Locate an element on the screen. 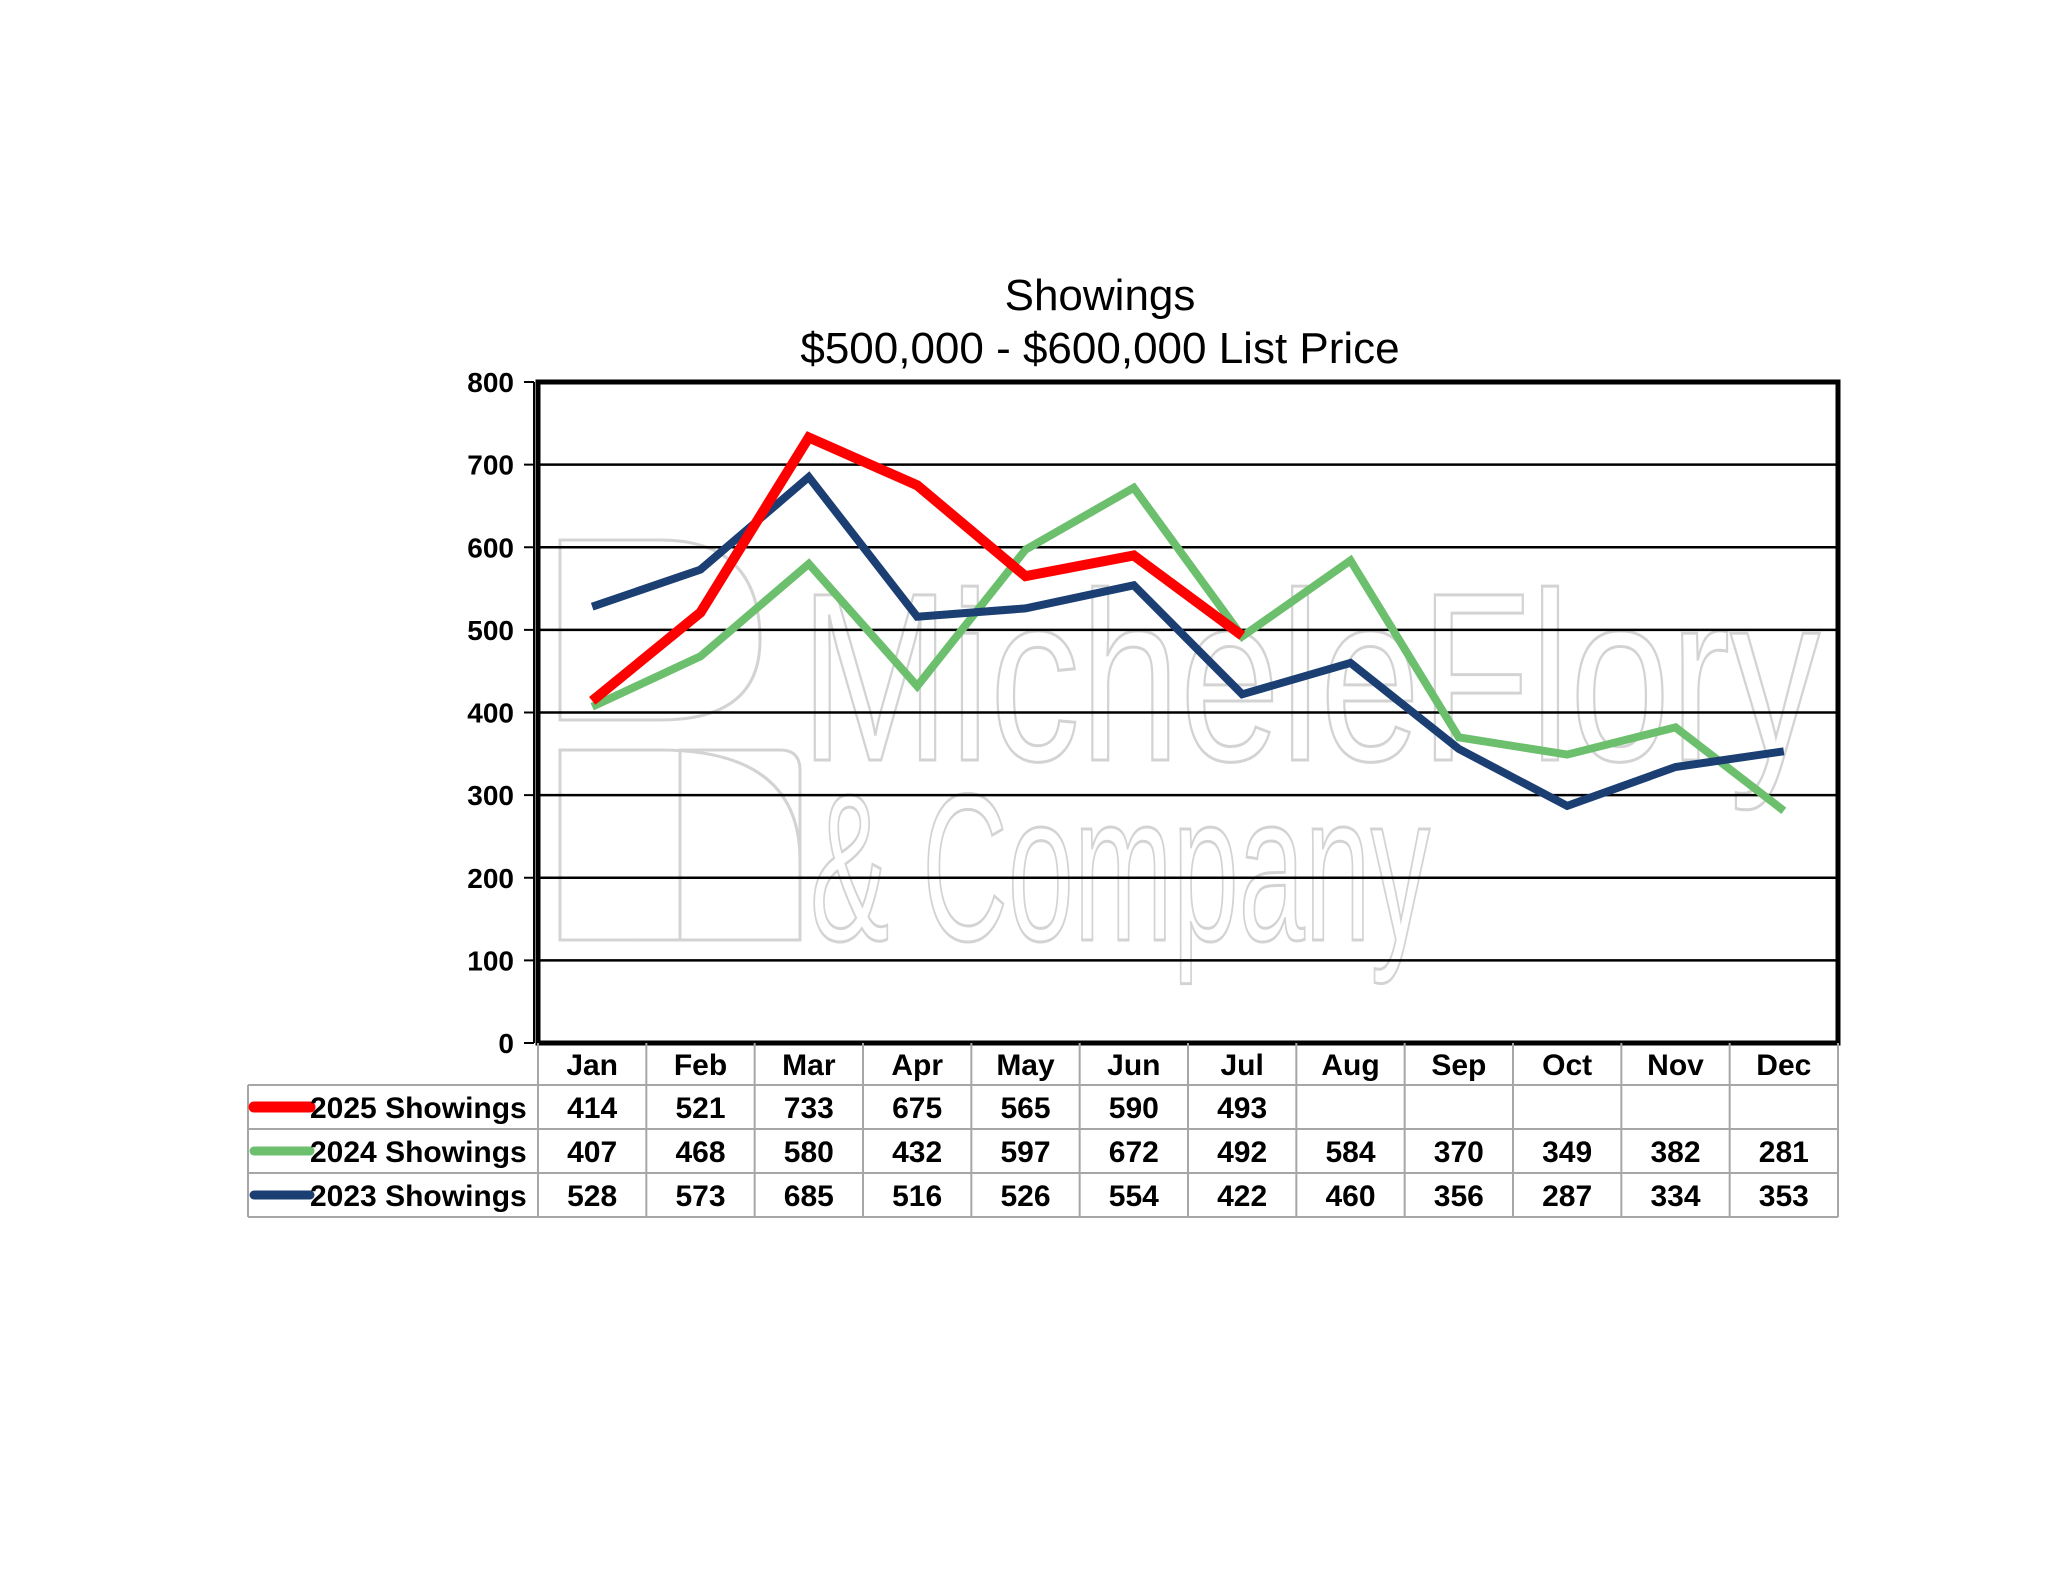 This screenshot has height=1583, width=2048. data-label: 353 is located at coordinates (1784, 1196).